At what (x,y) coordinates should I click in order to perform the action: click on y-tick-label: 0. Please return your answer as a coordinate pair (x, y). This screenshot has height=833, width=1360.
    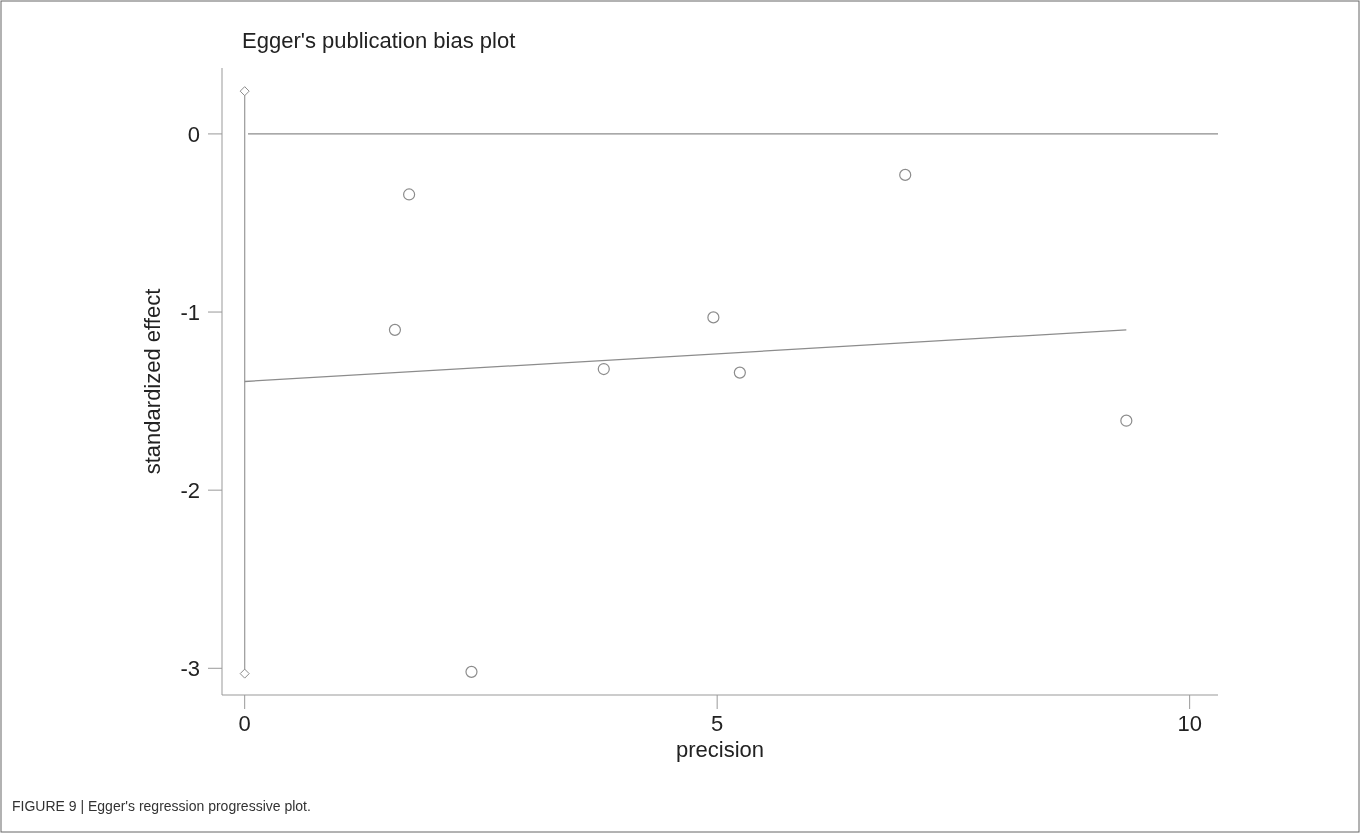
    Looking at the image, I should click on (193, 134).